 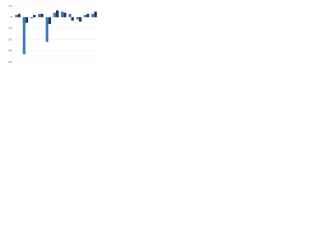 I want to click on y-tick-label: 0, so click(x=11, y=17).